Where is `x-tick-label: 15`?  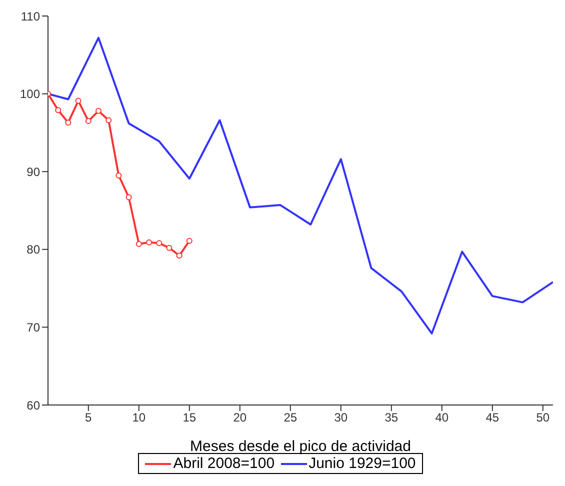 x-tick-label: 15 is located at coordinates (189, 417).